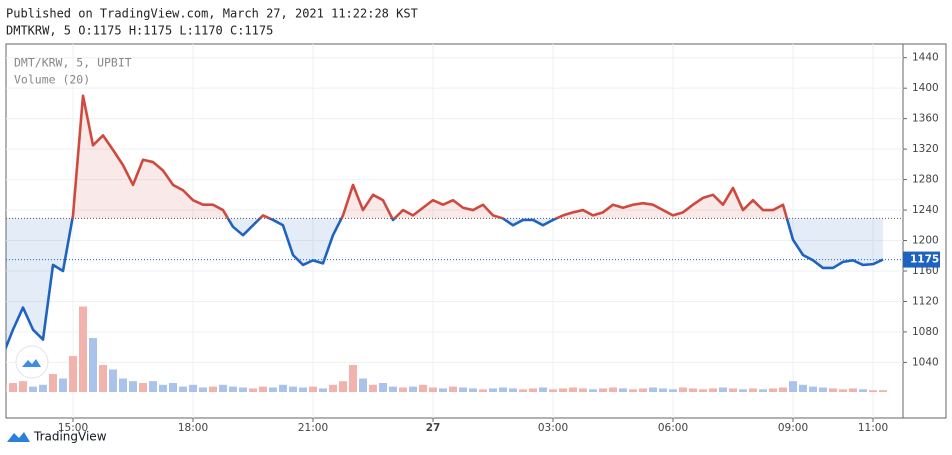 Image resolution: width=952 pixels, height=455 pixels. I want to click on x-tick-label: 11:00, so click(873, 428).